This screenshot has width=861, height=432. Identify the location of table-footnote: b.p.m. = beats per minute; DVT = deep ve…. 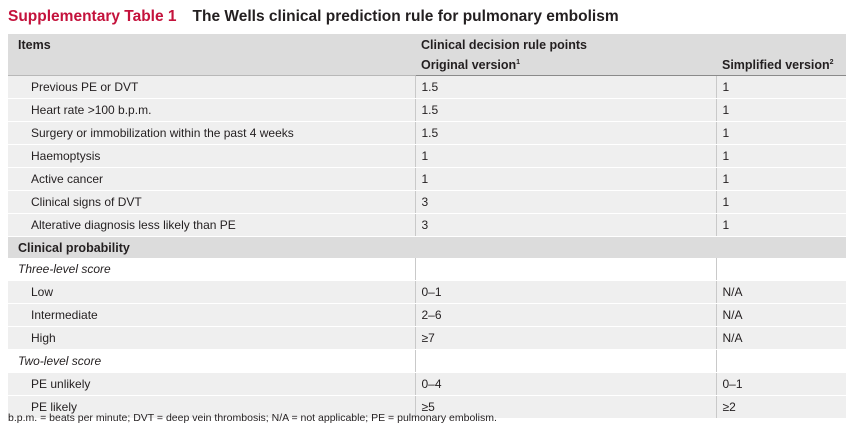
(252, 418).